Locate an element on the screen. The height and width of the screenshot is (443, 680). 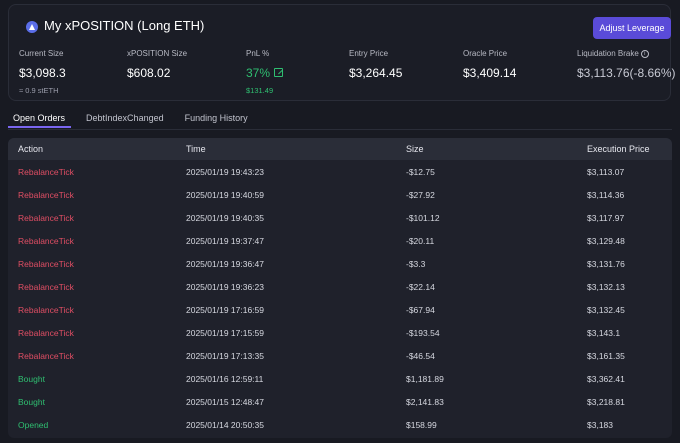
cell-action: Opened is located at coordinates (33, 424).